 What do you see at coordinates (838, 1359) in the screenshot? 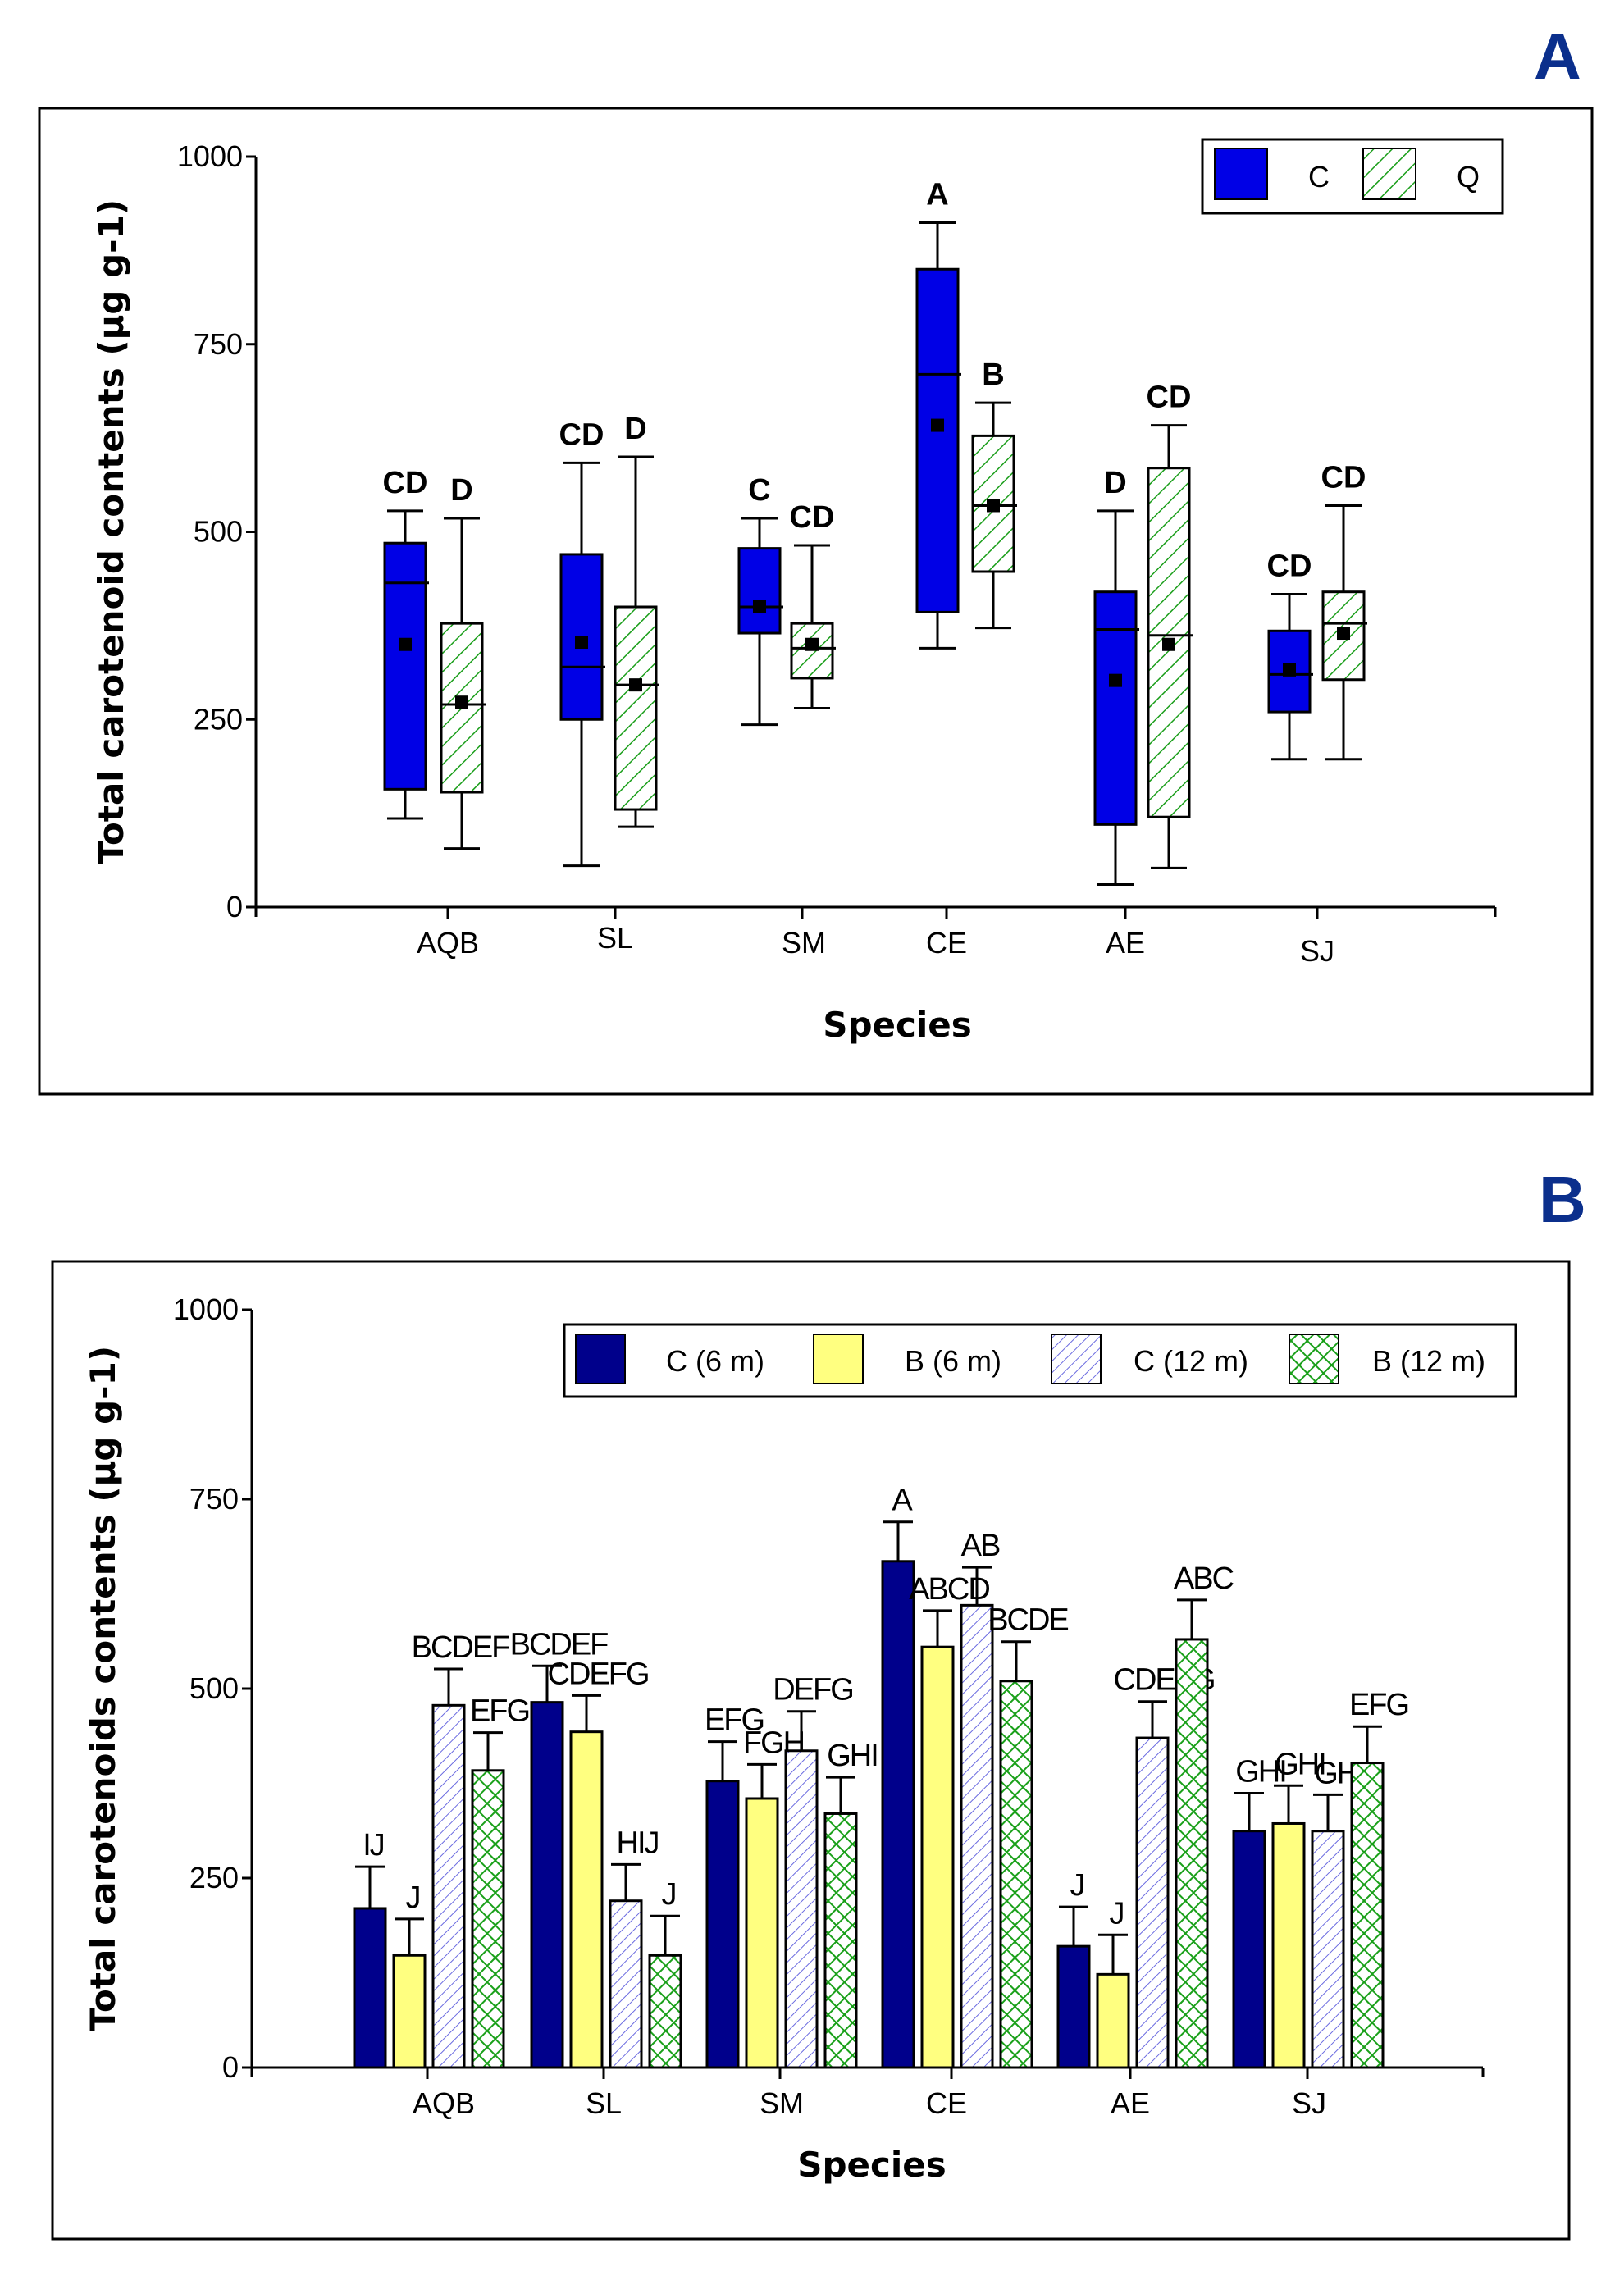
I see `legend-swatch-b-6m` at bounding box center [838, 1359].